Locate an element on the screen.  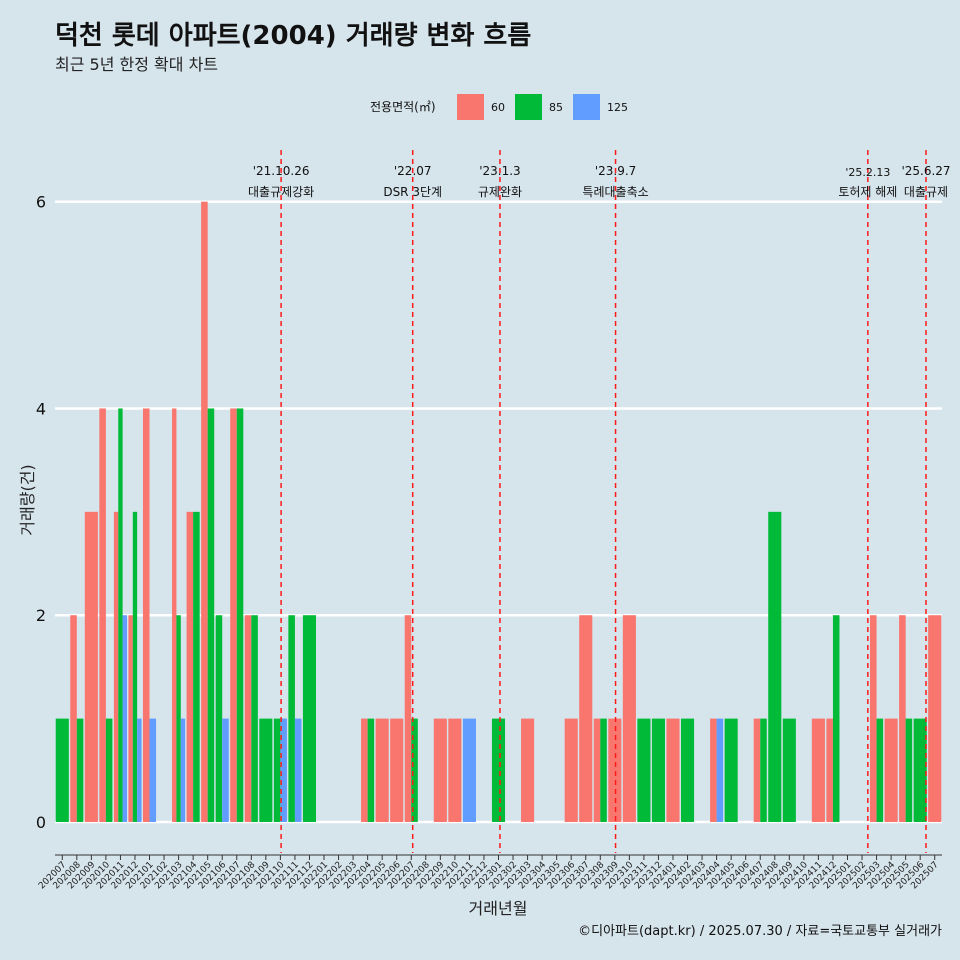
y-tick-label: 4 is located at coordinates (41, 408).